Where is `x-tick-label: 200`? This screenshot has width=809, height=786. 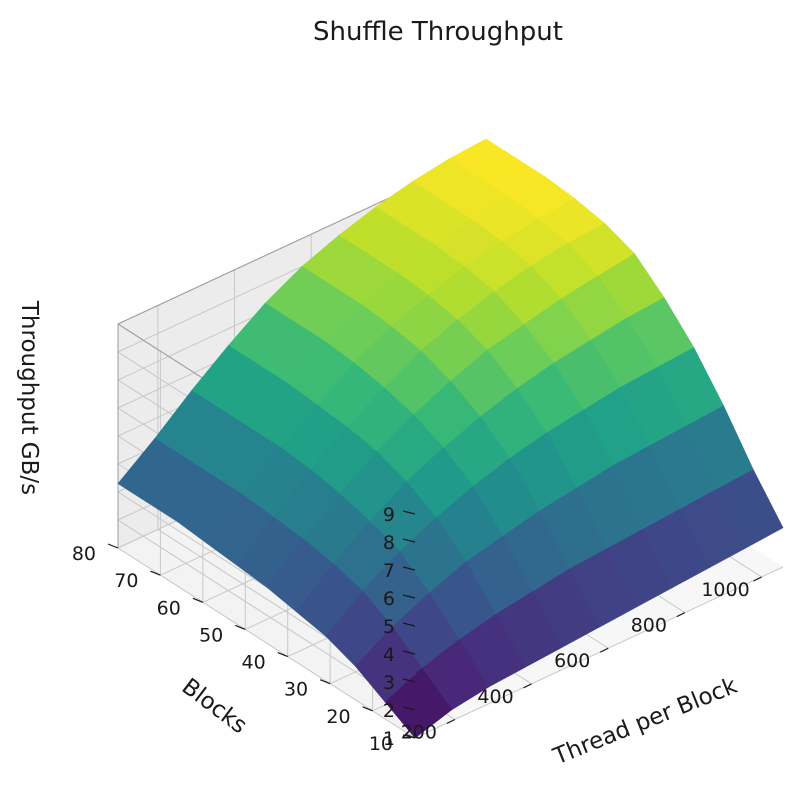
x-tick-label: 200 is located at coordinates (419, 732).